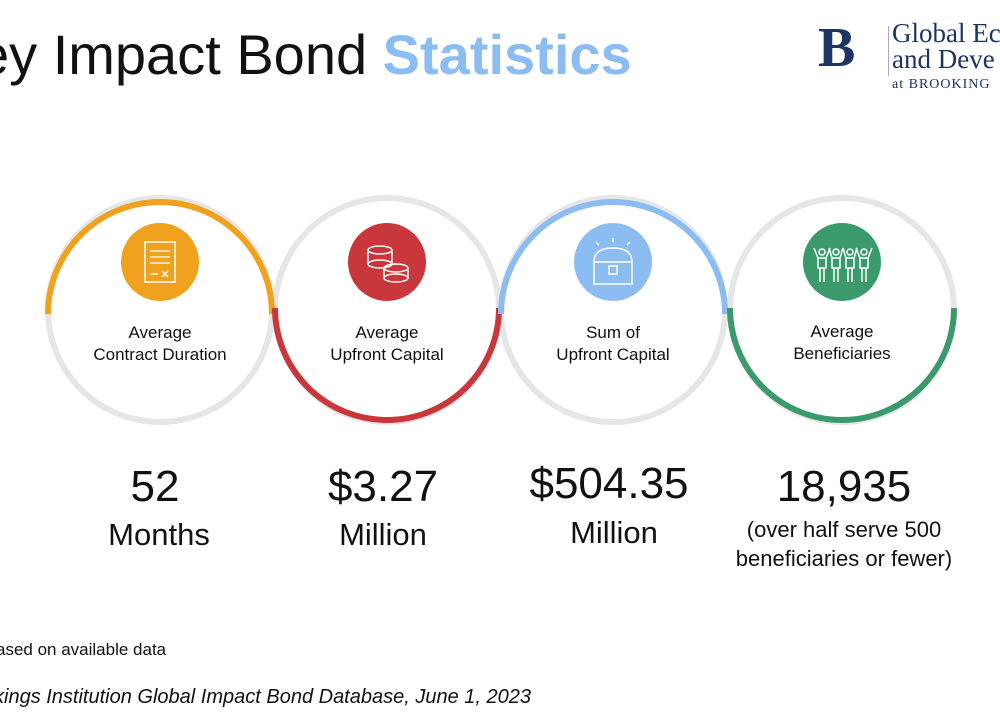 The height and width of the screenshot is (720, 1000). What do you see at coordinates (614, 532) in the screenshot?
I see `stat-unit-sum-capital: Million` at bounding box center [614, 532].